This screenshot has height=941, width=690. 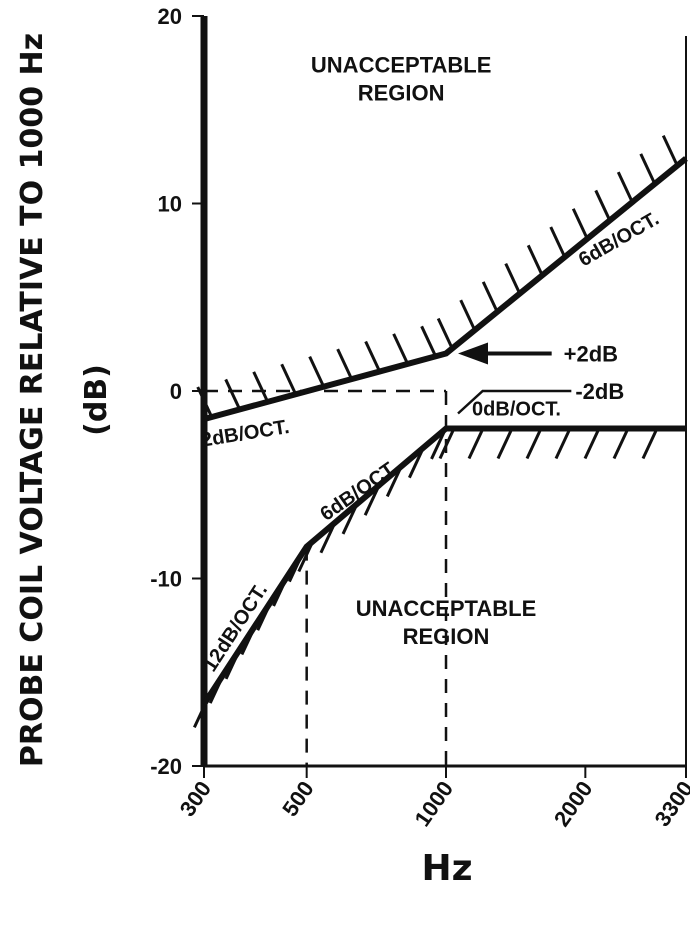 I want to click on callout-label: -2dB, so click(x=599, y=391).